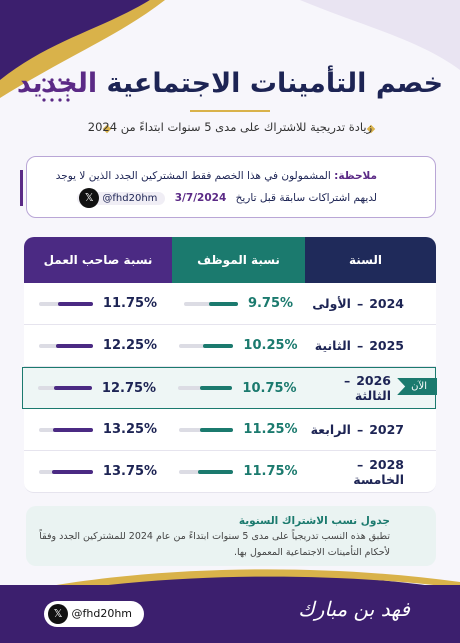 The width and height of the screenshot is (460, 643). Describe the element at coordinates (331, 303) in the screenshot. I see `year-label: الأولى` at that location.